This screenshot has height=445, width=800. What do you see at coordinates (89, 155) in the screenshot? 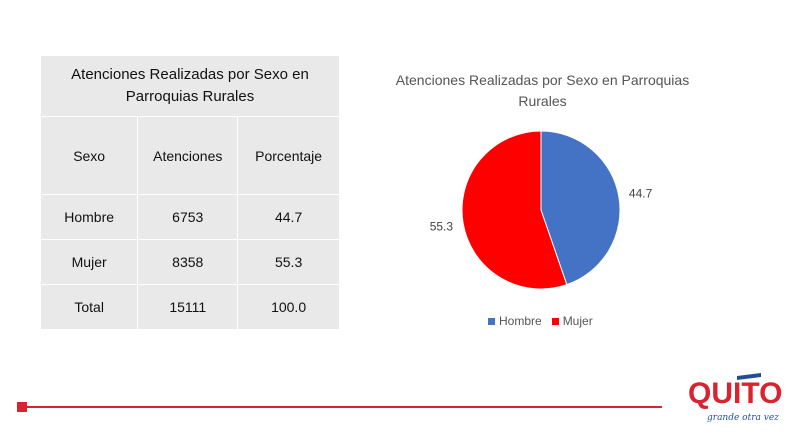
I see `header-sexo: Sexo` at bounding box center [89, 155].